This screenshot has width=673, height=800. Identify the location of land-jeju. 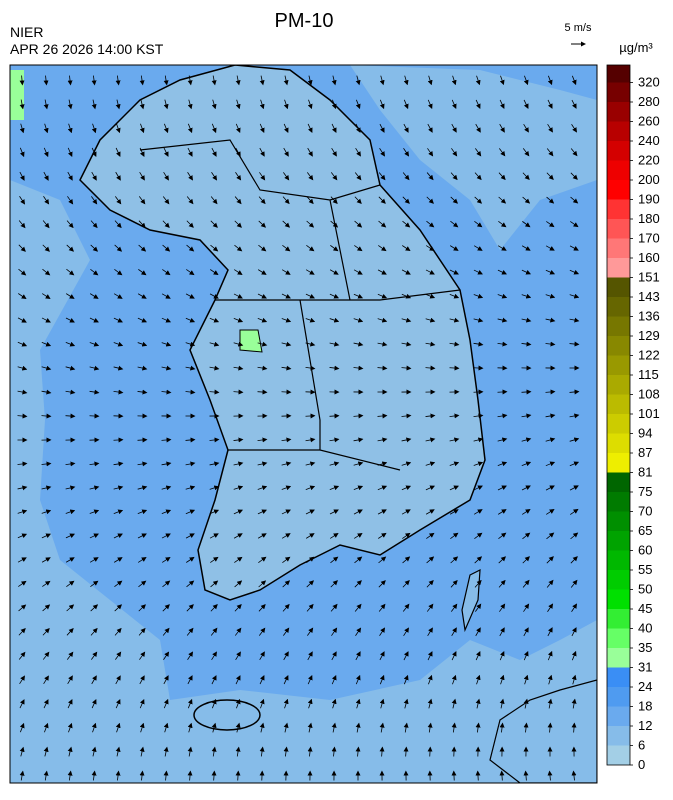
(227, 715).